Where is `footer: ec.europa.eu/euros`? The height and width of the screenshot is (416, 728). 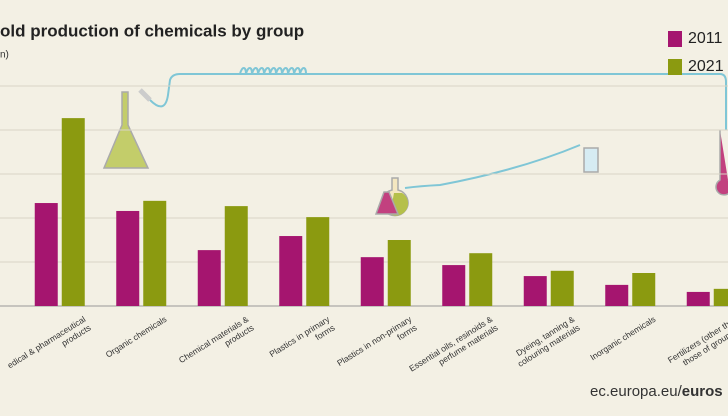 footer: ec.europa.eu/euros is located at coordinates (656, 391).